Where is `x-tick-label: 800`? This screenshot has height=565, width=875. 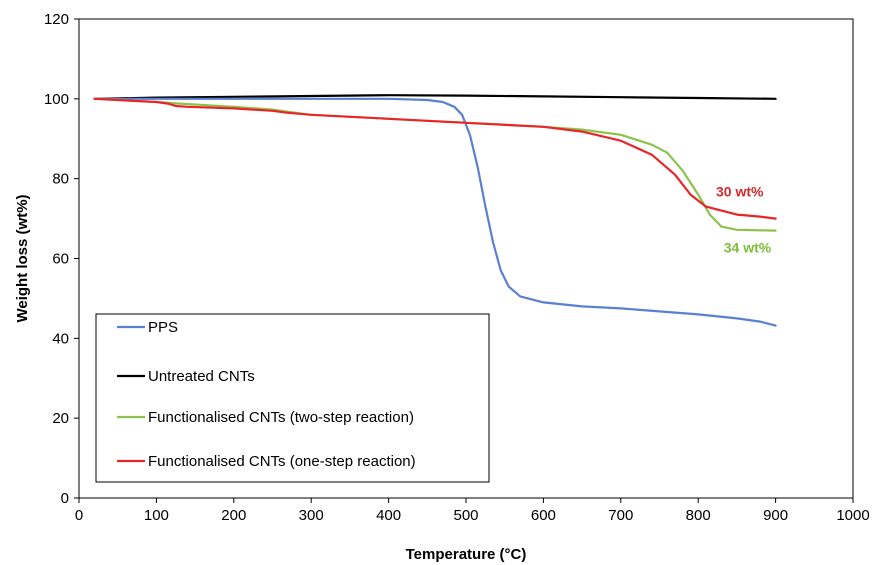 x-tick-label: 800 is located at coordinates (698, 515).